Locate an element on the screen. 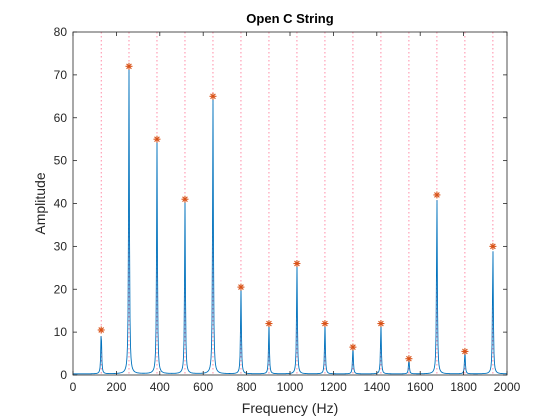  y-axis-label: Amplitude is located at coordinates (40, 203).